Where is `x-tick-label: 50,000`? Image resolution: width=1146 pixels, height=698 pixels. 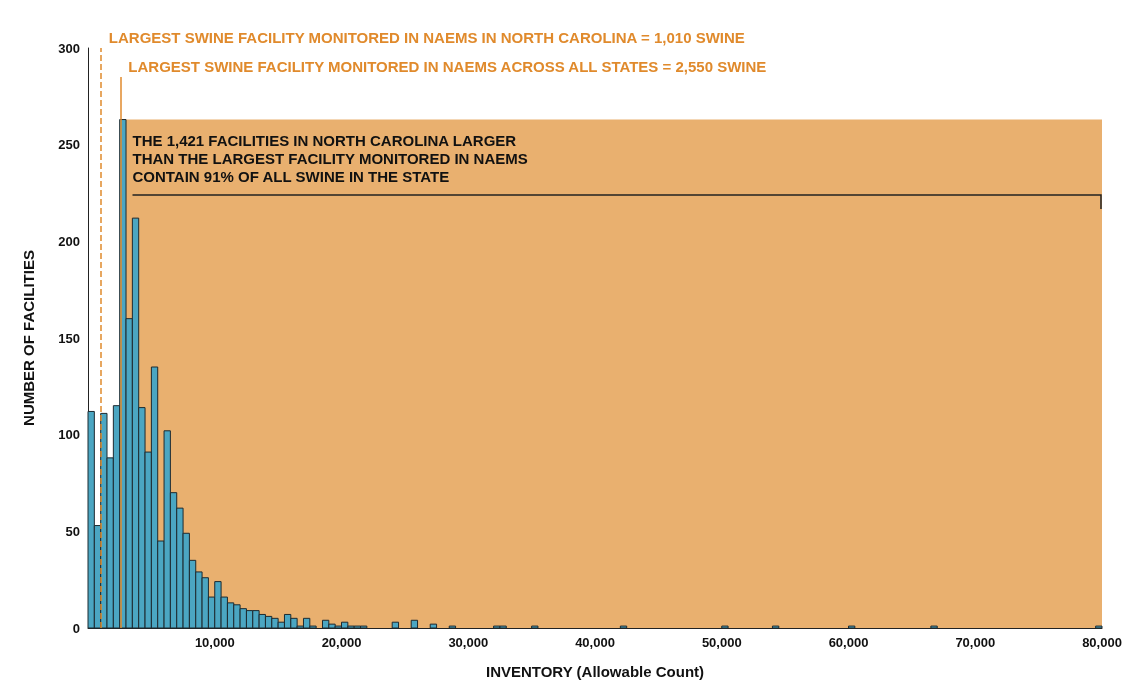 x-tick-label: 50,000 is located at coordinates (721, 642).